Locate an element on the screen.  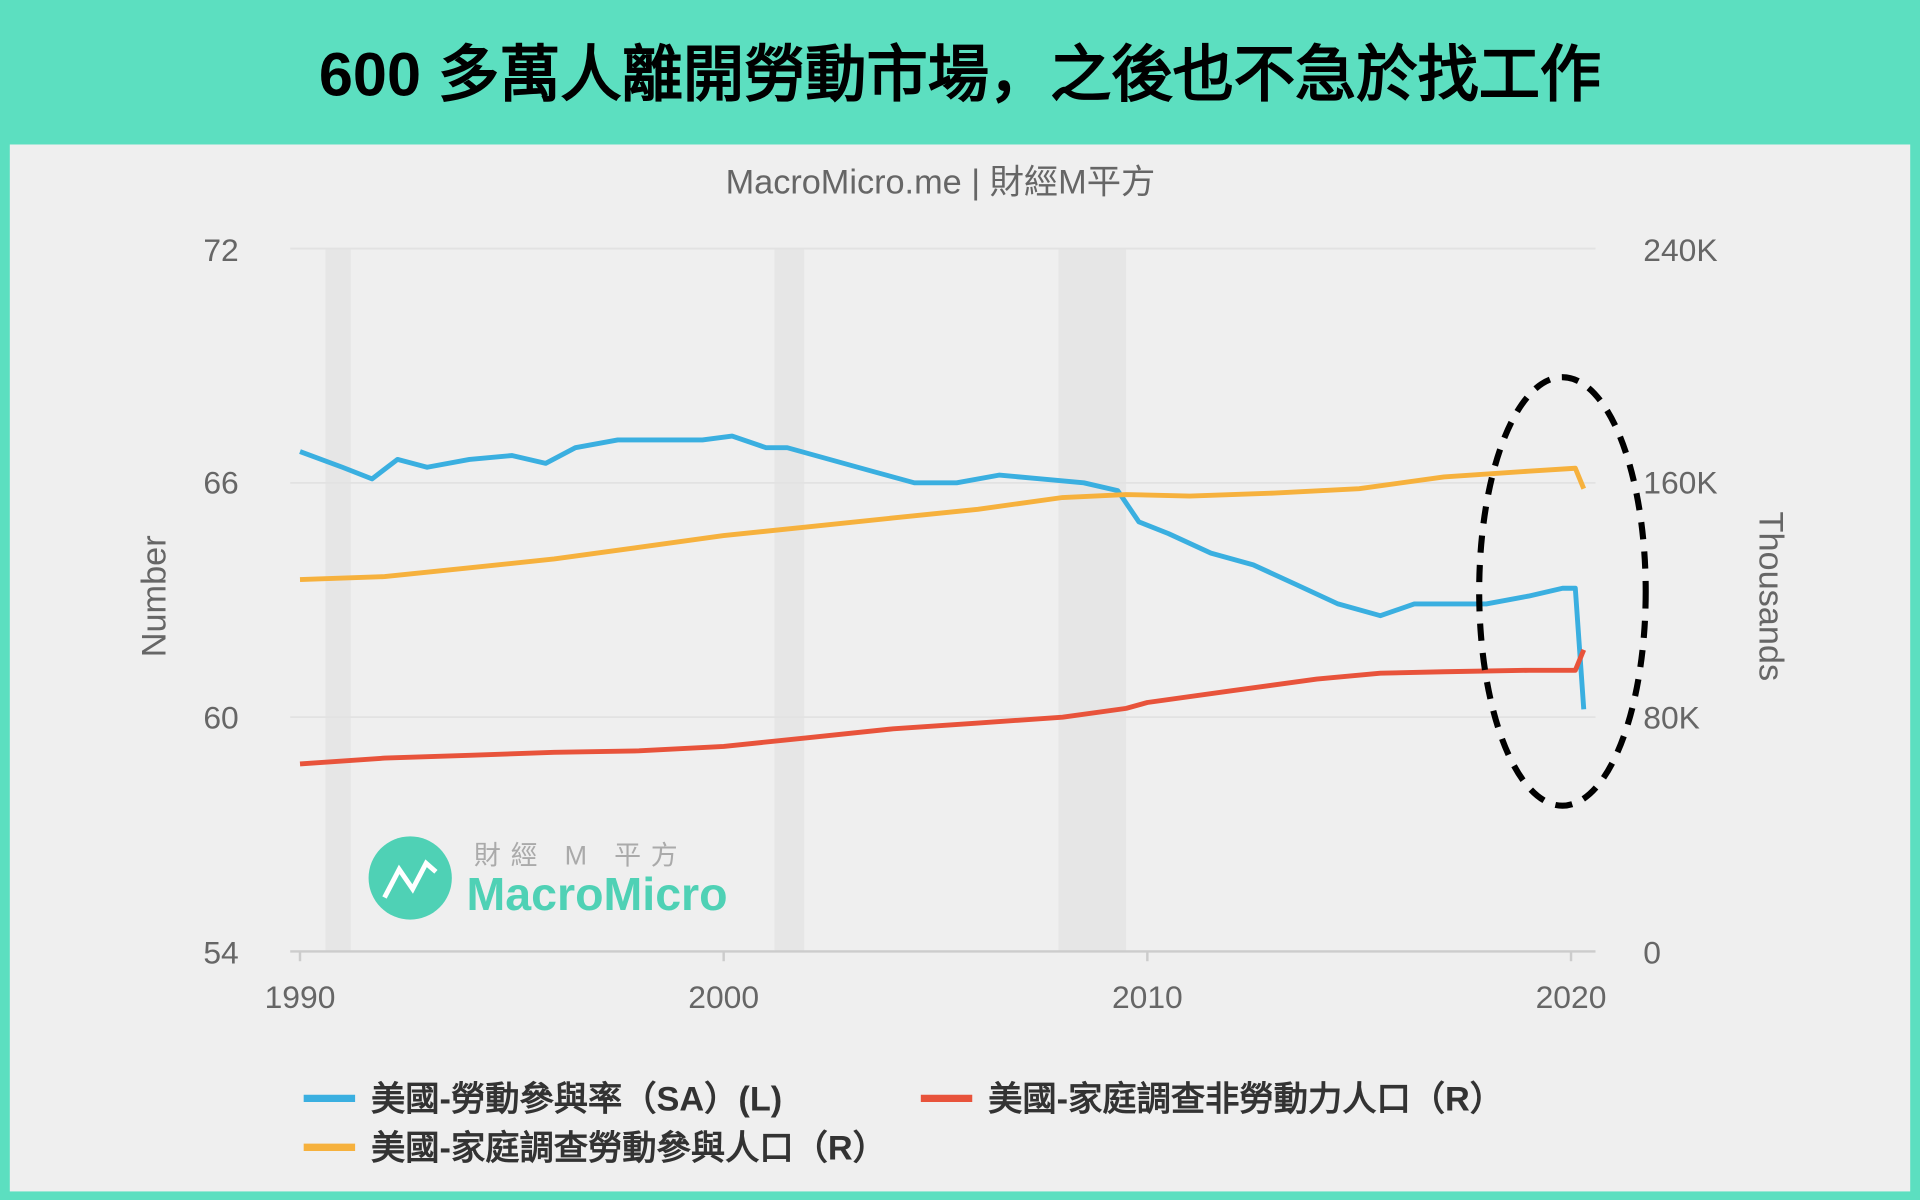
x-tick: 1990 is located at coordinates (300, 997).